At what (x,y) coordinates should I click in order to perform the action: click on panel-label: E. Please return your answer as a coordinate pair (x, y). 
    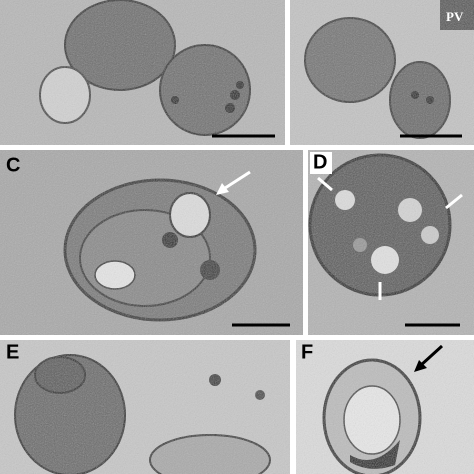
    Looking at the image, I should click on (12, 352).